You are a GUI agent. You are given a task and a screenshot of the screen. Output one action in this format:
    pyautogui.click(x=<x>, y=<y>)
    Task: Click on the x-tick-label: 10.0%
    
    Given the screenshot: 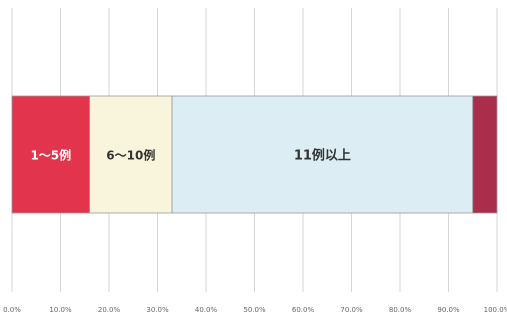 What is the action you would take?
    pyautogui.click(x=60, y=310)
    